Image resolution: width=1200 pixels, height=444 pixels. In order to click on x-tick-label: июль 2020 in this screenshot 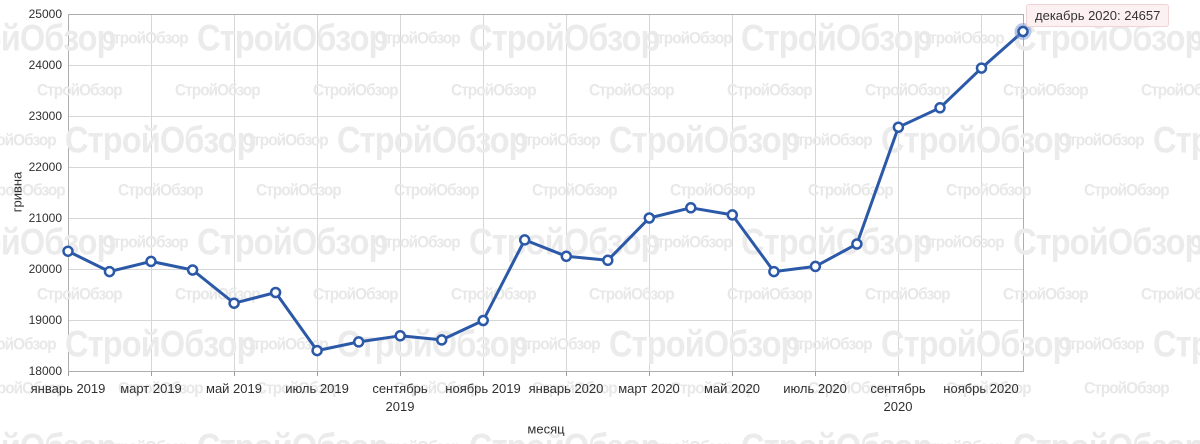, I will do `click(815, 388)`.